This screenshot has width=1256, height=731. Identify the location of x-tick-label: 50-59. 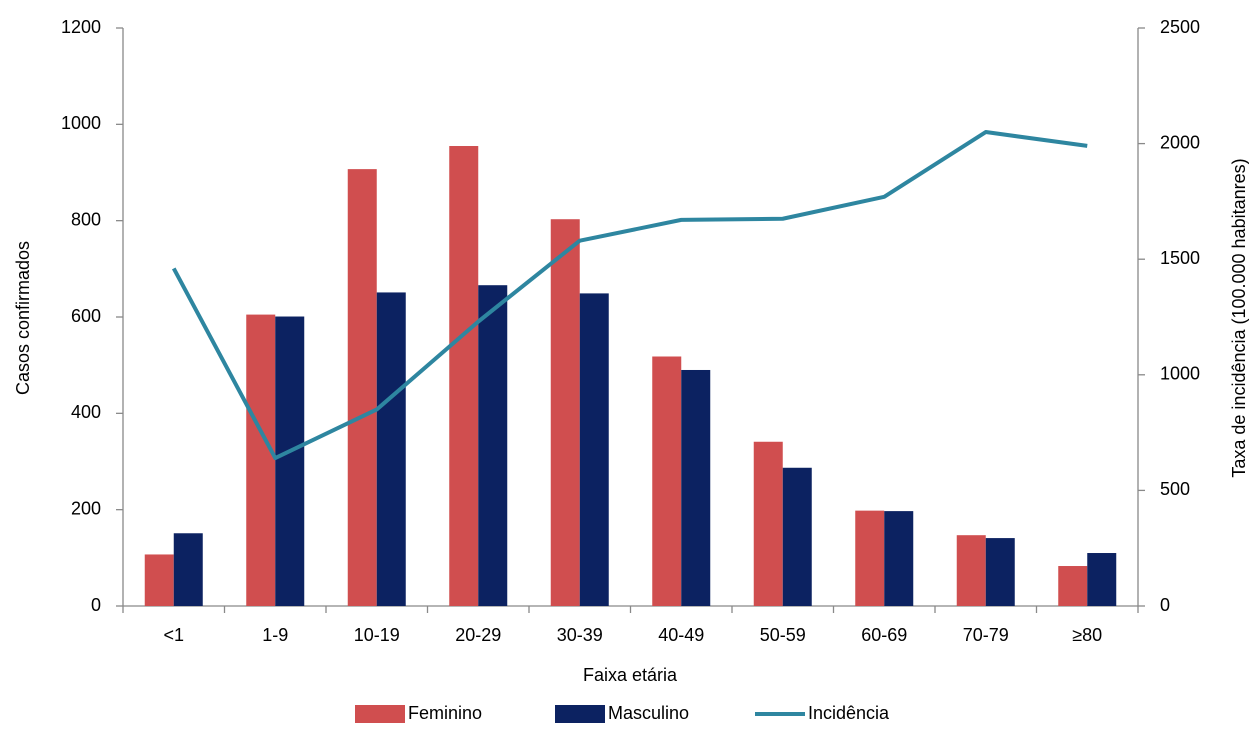
(783, 635).